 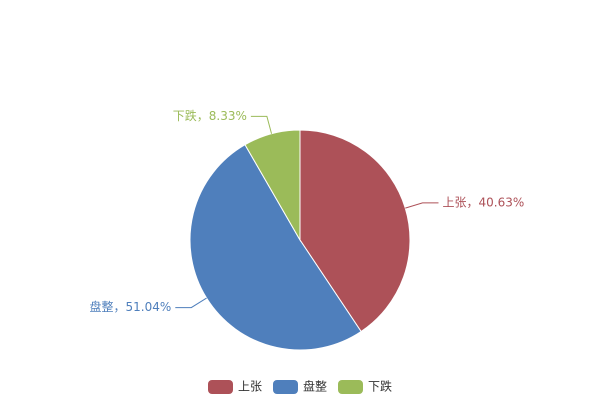 What do you see at coordinates (131, 306) in the screenshot?
I see `data-label: 盘整，51.04%` at bounding box center [131, 306].